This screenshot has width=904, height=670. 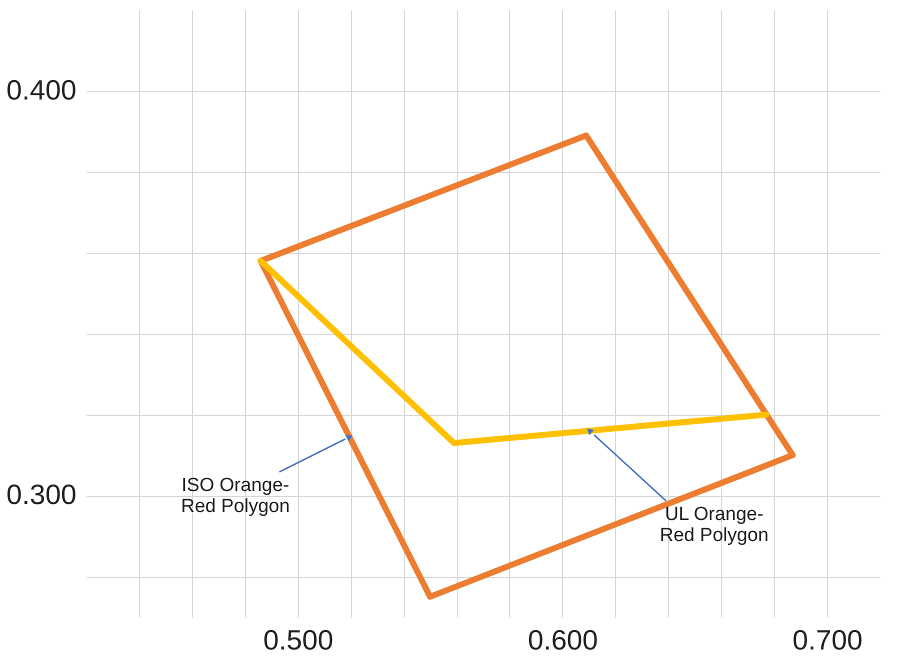 What do you see at coordinates (41, 90) in the screenshot?
I see `y-tick-label: 0.400` at bounding box center [41, 90].